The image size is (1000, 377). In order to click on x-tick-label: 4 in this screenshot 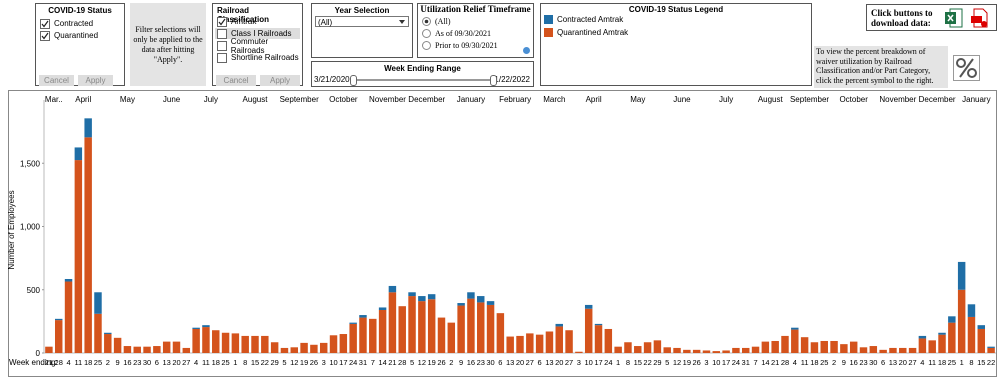, I will do `click(922, 362)`.